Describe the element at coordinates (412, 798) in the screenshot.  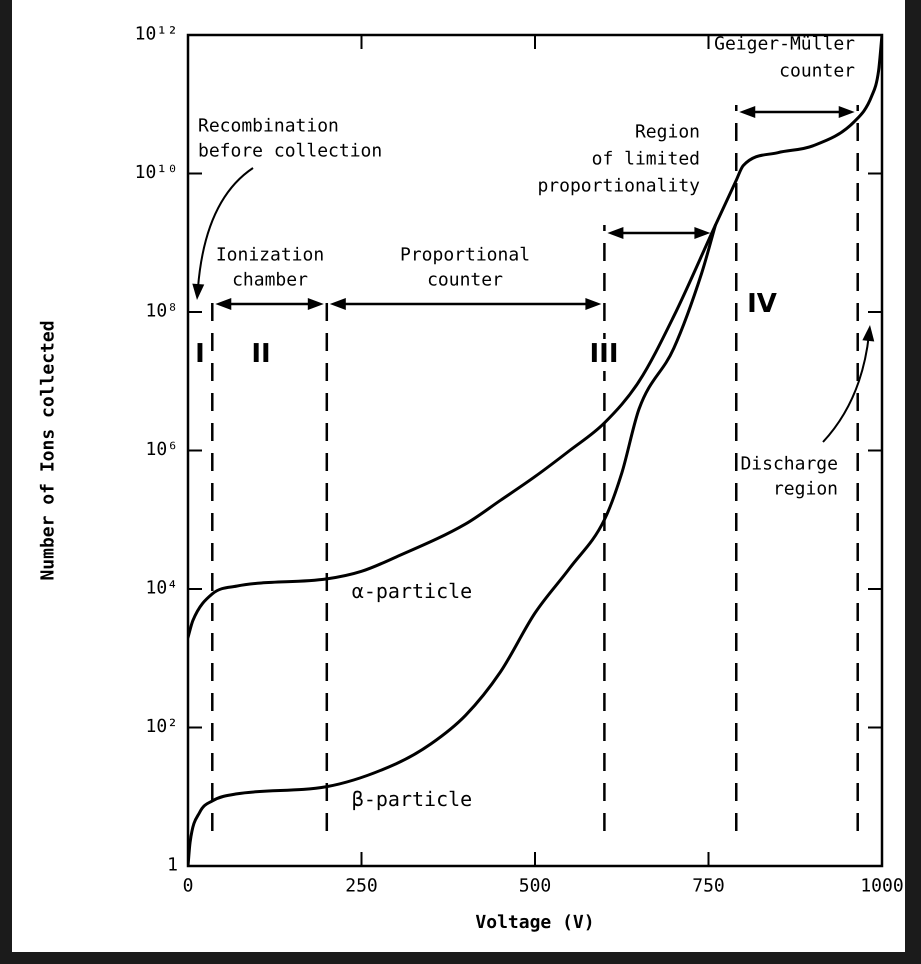
I see `series-label: β-particle` at that location.